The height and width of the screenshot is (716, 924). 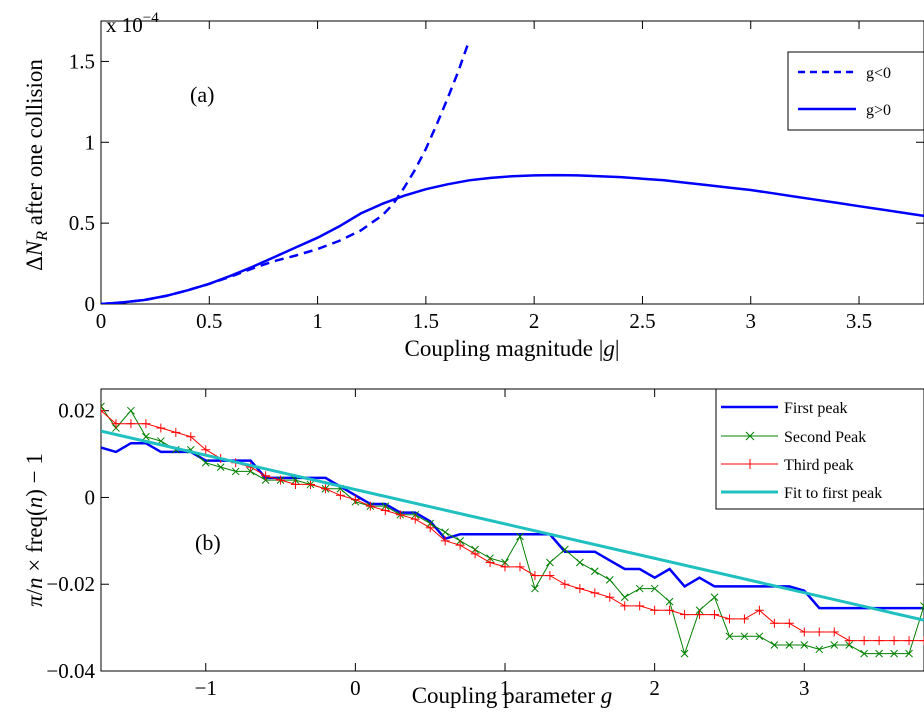 What do you see at coordinates (816, 408) in the screenshot?
I see `legend-label-first-peak: First peak` at bounding box center [816, 408].